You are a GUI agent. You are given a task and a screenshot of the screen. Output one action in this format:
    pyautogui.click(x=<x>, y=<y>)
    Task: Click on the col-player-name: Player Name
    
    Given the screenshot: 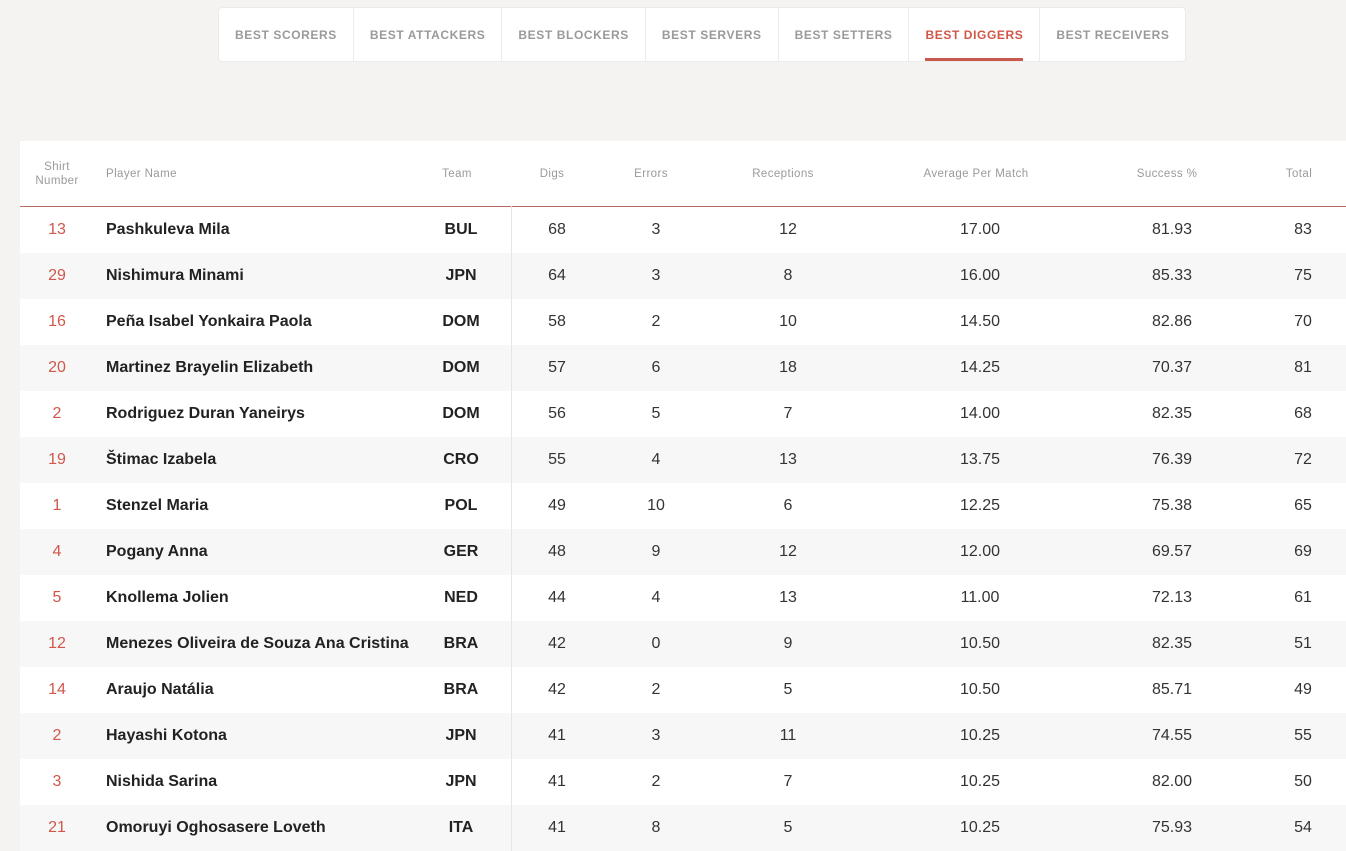 What is the action you would take?
    pyautogui.click(x=141, y=173)
    